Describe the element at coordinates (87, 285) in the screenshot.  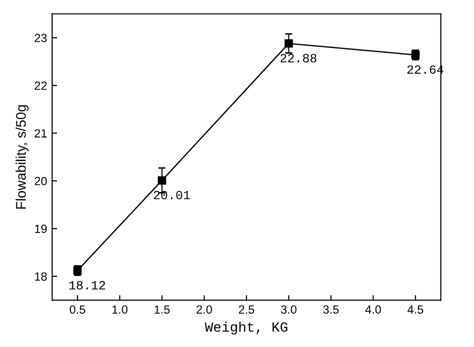
I see `data-label: 18.12` at that location.